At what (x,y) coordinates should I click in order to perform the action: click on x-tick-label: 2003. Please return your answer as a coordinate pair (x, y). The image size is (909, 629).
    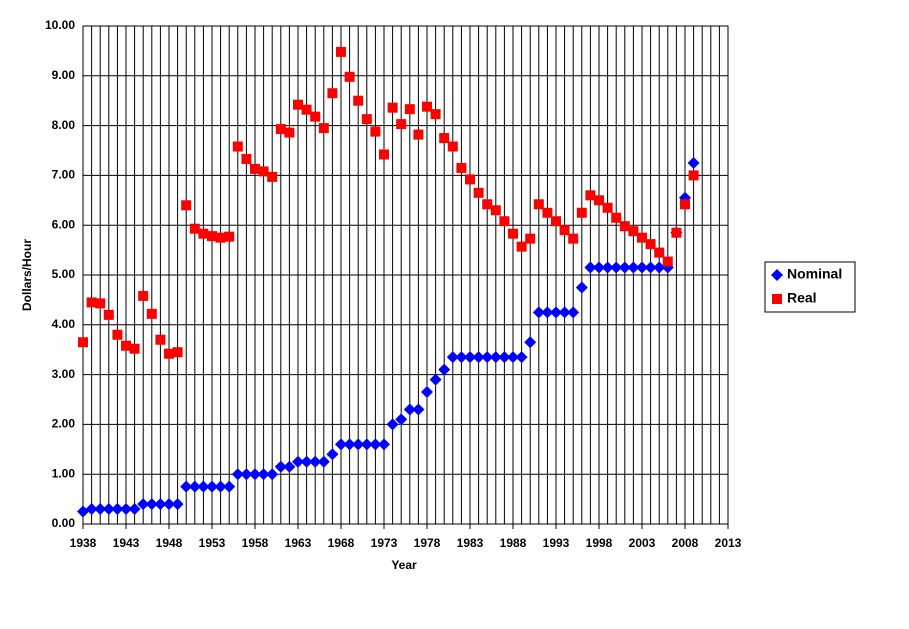
    Looking at the image, I should click on (642, 543).